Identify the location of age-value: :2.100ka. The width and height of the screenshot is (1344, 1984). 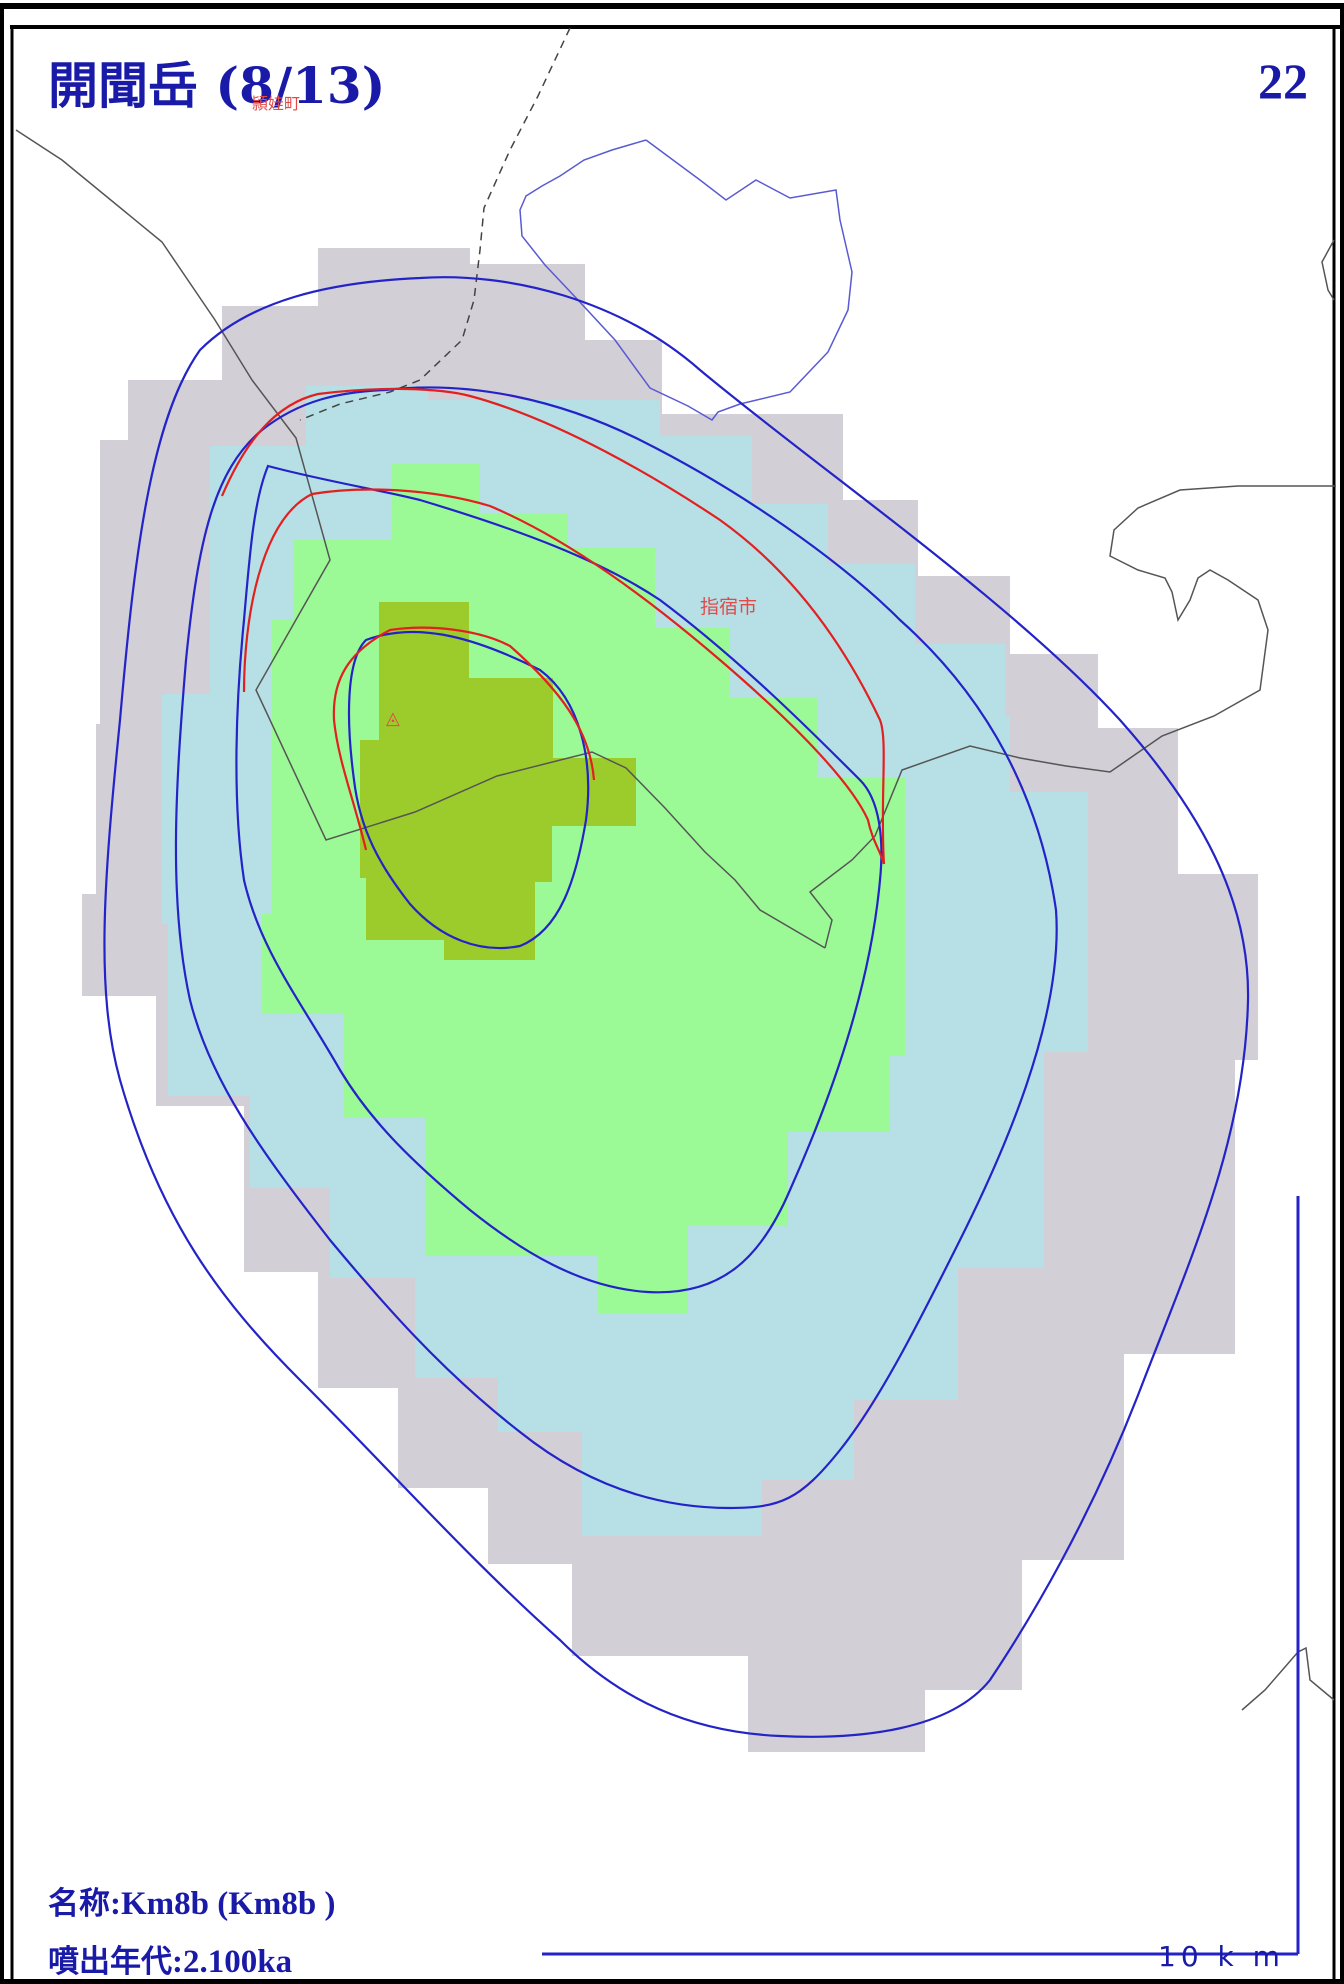
(232, 1962).